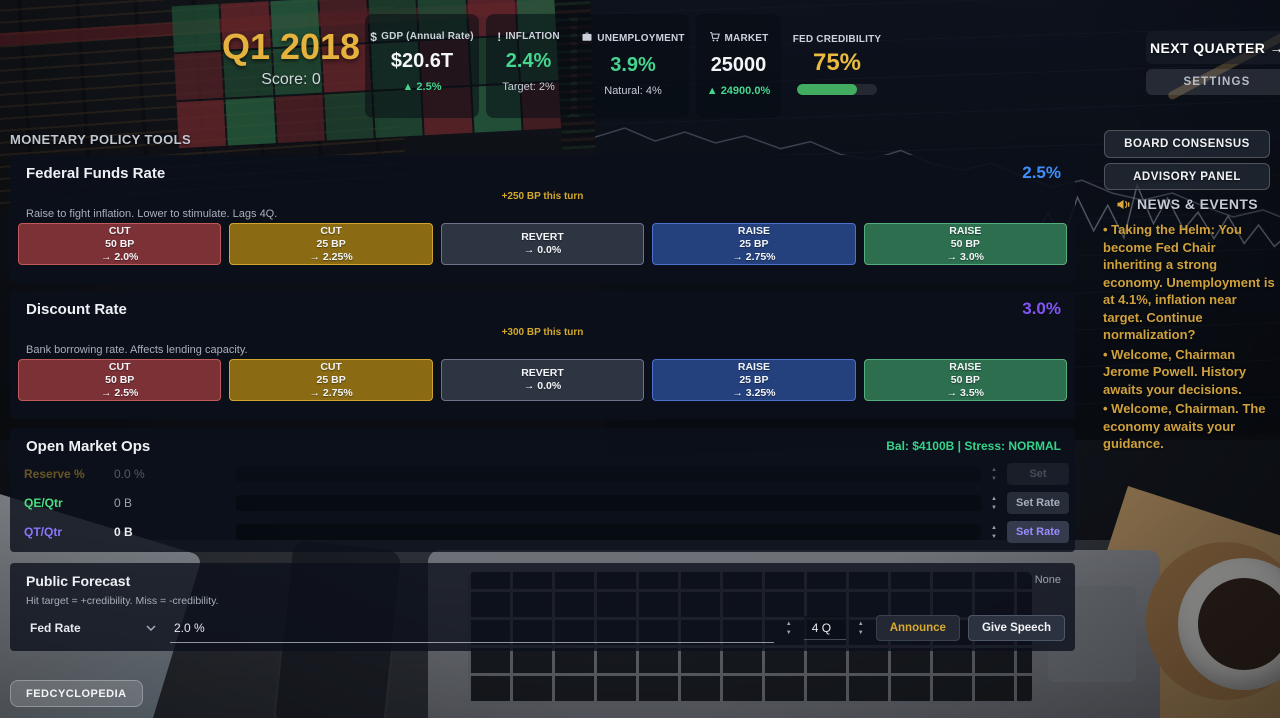 Image resolution: width=1280 pixels, height=718 pixels. I want to click on gdp-label-row: $ GDP (Annual Rate), so click(422, 36).